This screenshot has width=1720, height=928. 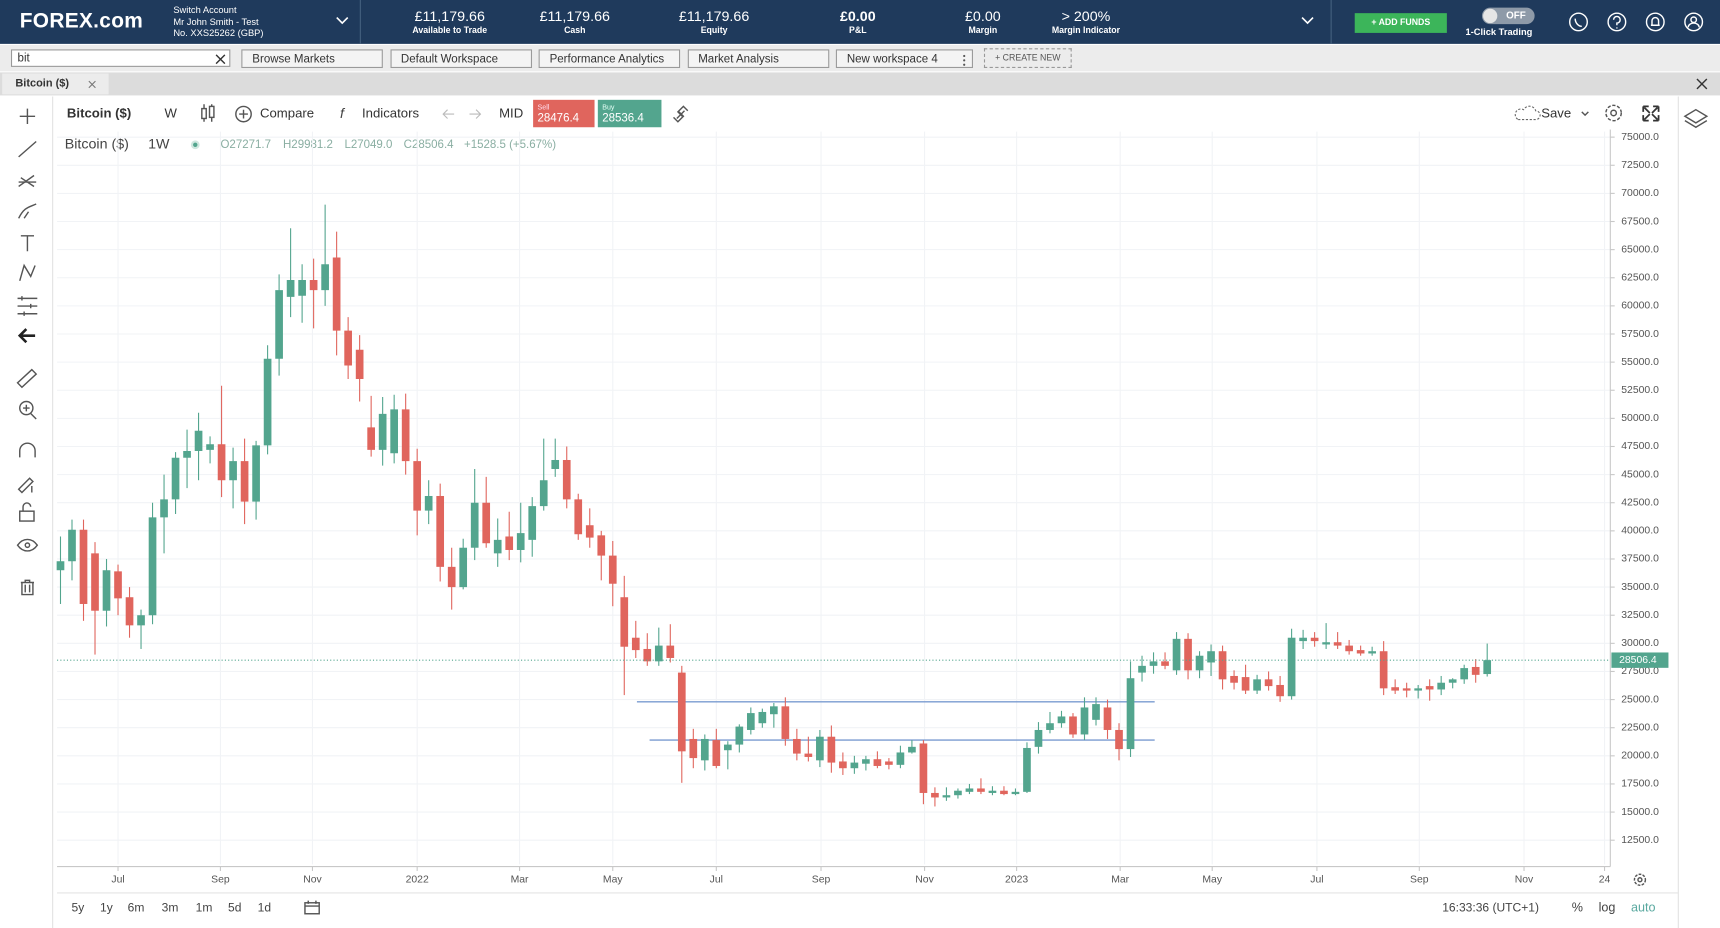 What do you see at coordinates (681, 114) in the screenshot?
I see `link-icon` at bounding box center [681, 114].